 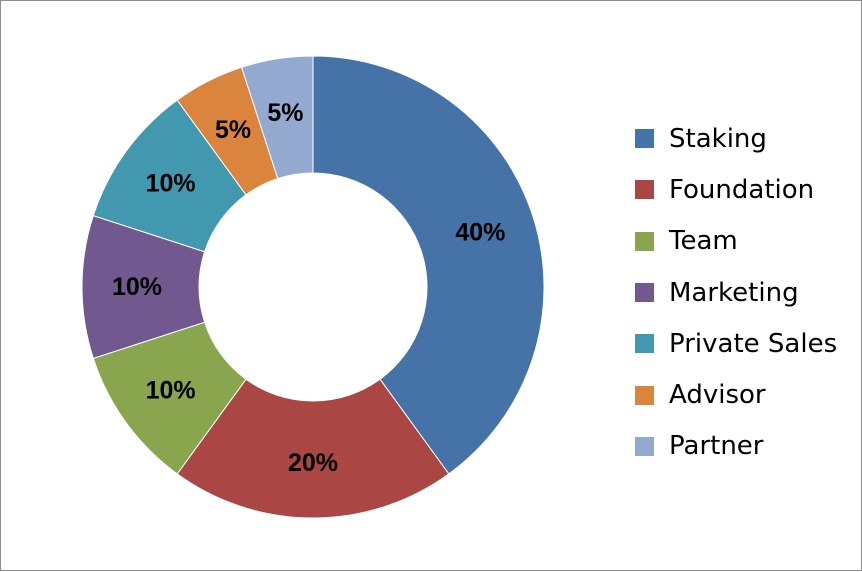 What do you see at coordinates (717, 395) in the screenshot?
I see `legend-label: Advisor` at bounding box center [717, 395].